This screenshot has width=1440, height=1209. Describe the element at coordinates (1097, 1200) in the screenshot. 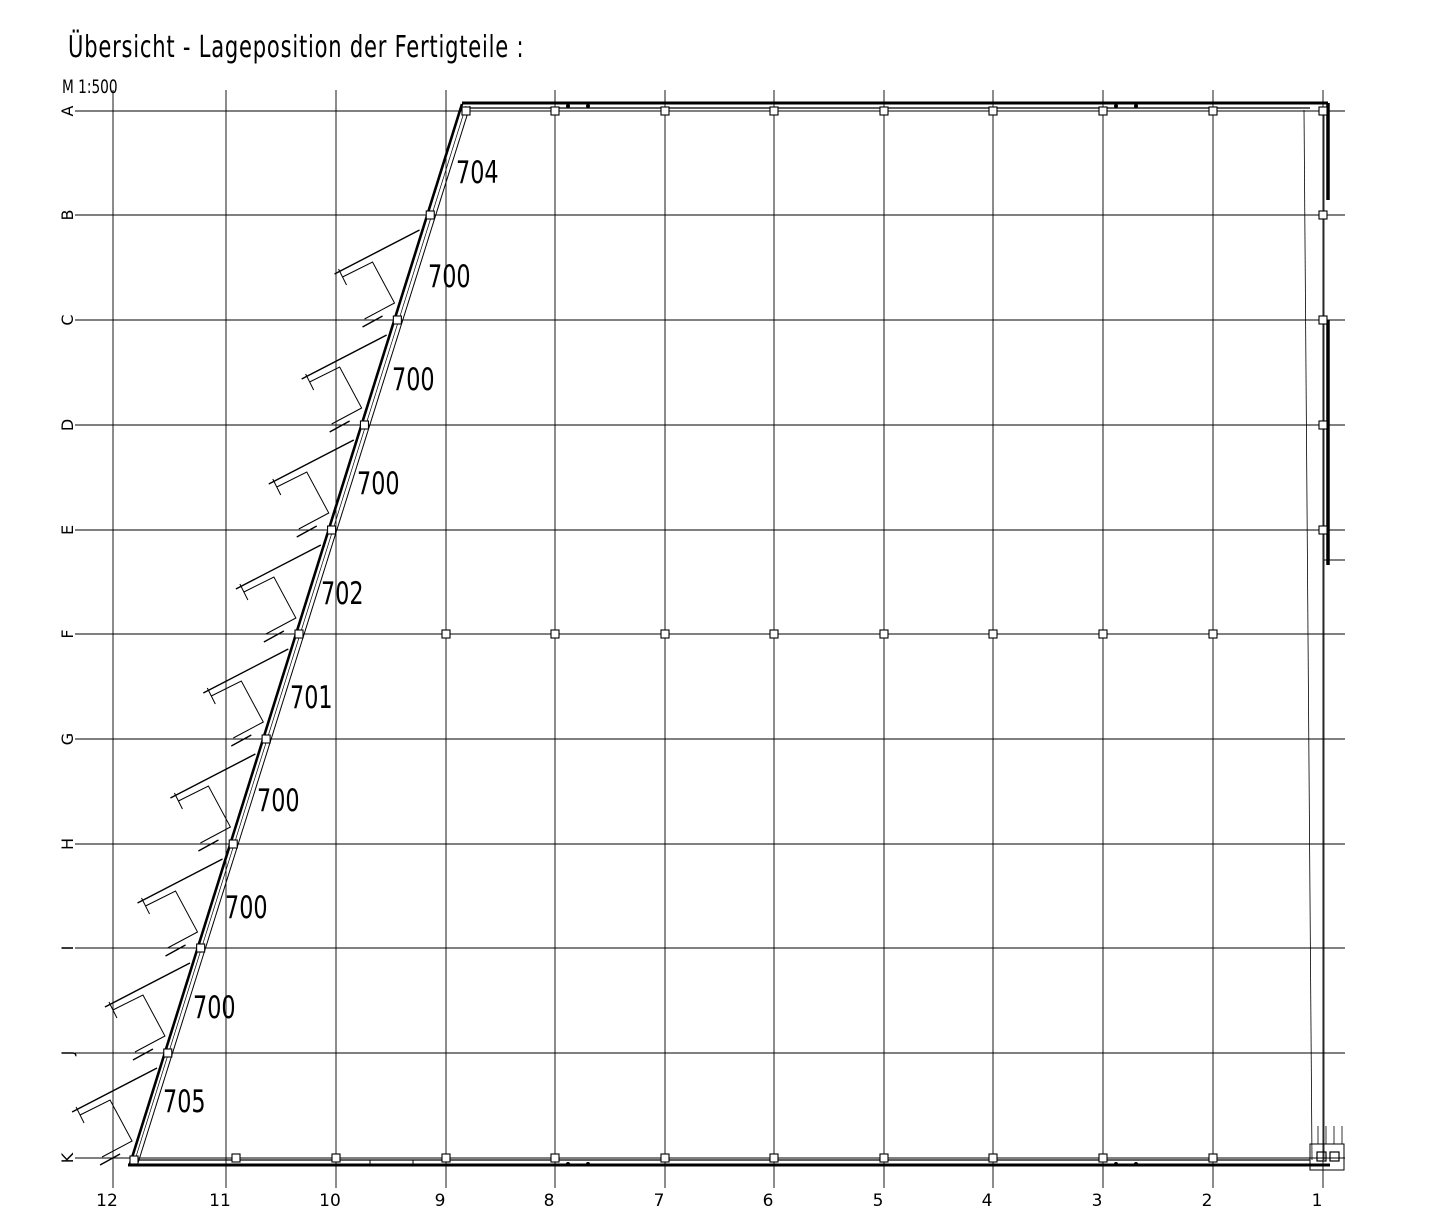

I see `column-axis-label: 3` at that location.